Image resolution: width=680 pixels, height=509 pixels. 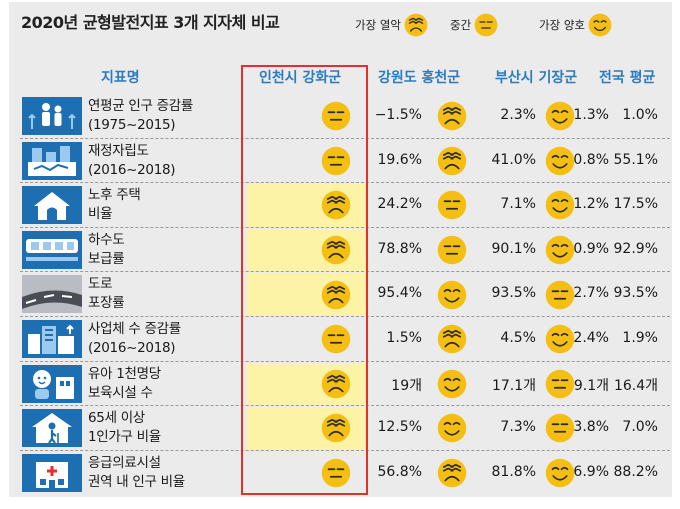 What do you see at coordinates (132, 348) in the screenshot?
I see `indicator-label-line: (2016~2018)` at bounding box center [132, 348].